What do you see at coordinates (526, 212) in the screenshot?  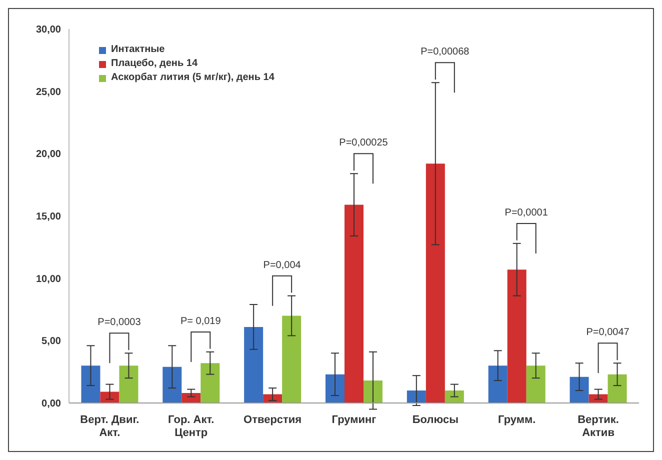 I see `annotation: P=0,0001` at bounding box center [526, 212].